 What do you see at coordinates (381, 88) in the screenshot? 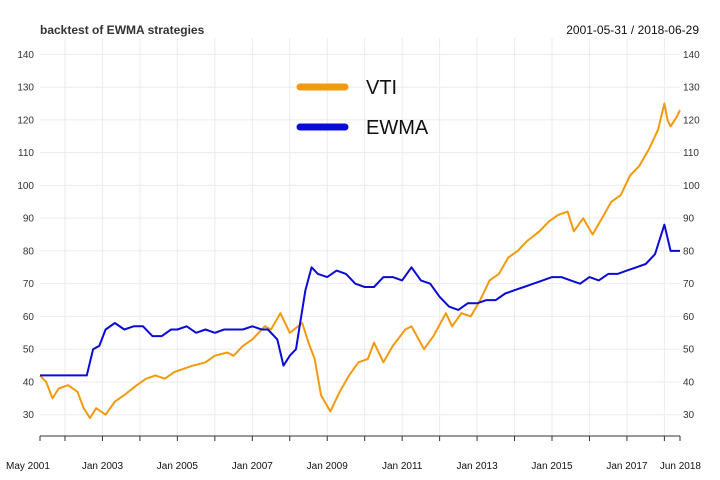
I see `legend-label-vti: VTI` at bounding box center [381, 88].